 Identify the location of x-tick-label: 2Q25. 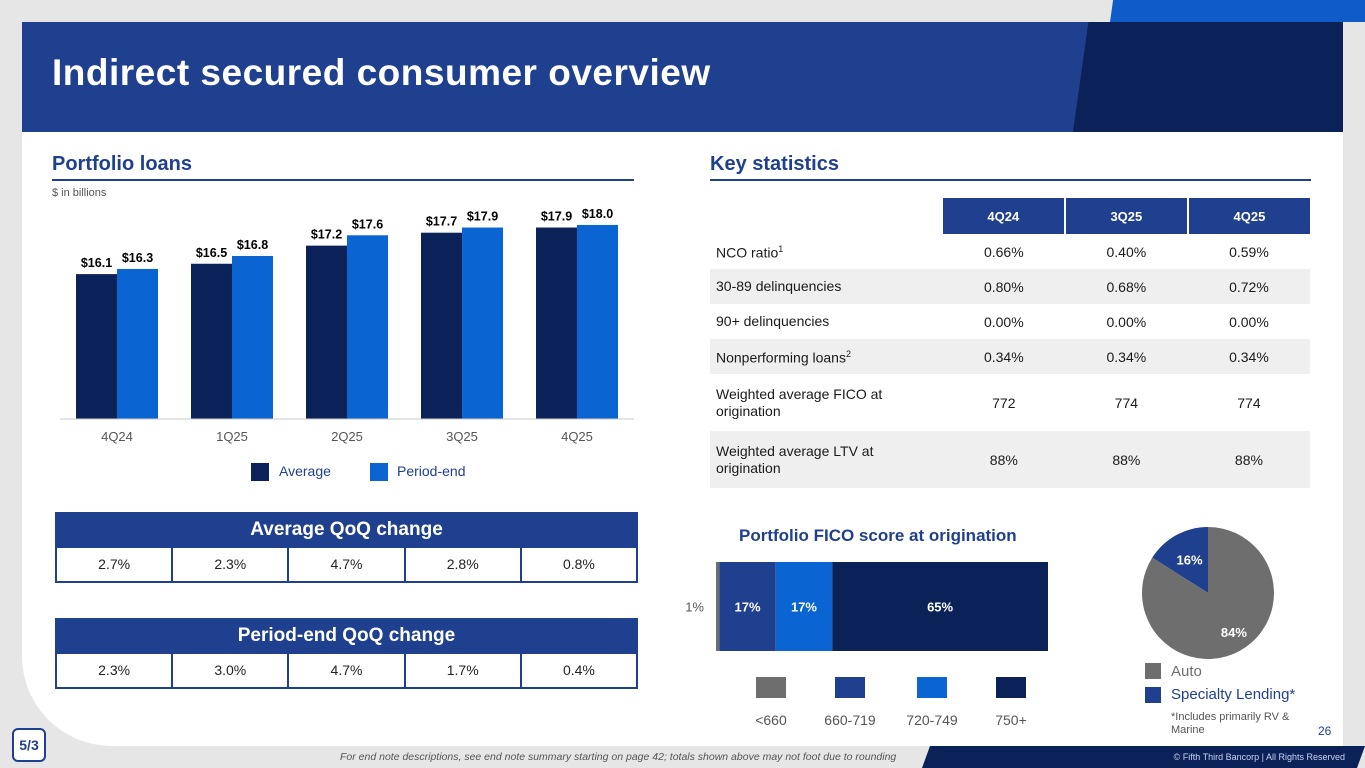
(347, 436).